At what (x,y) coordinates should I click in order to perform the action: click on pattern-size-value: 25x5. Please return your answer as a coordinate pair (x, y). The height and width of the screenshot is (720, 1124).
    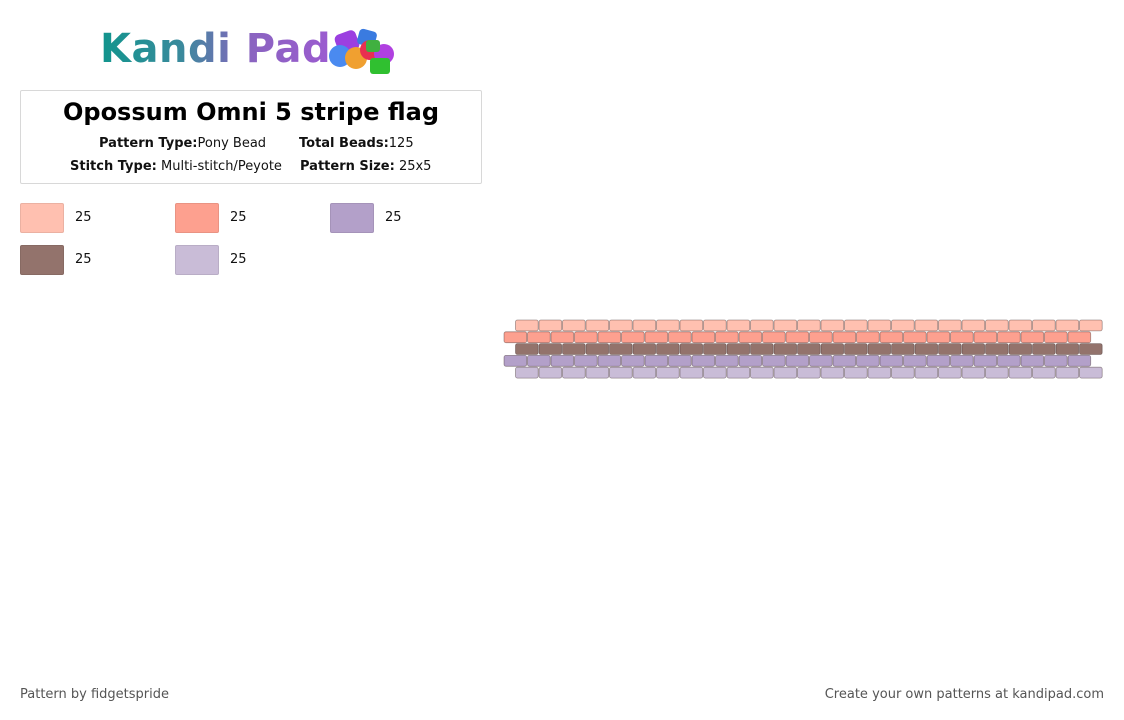
    Looking at the image, I should click on (415, 166).